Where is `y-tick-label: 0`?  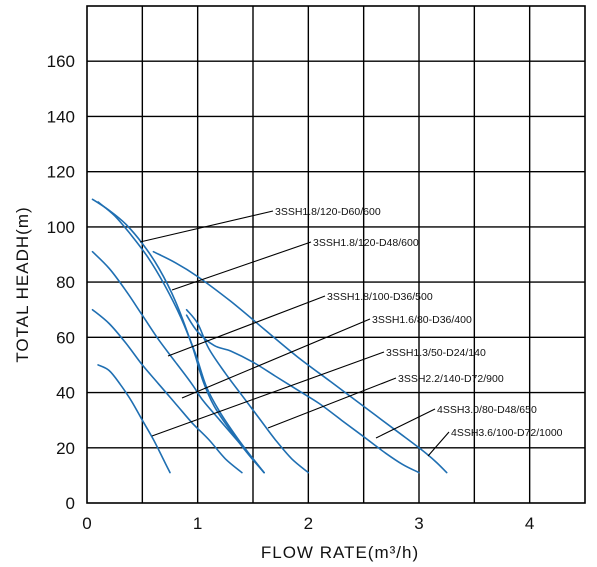
y-tick-label: 0 is located at coordinates (70, 503).